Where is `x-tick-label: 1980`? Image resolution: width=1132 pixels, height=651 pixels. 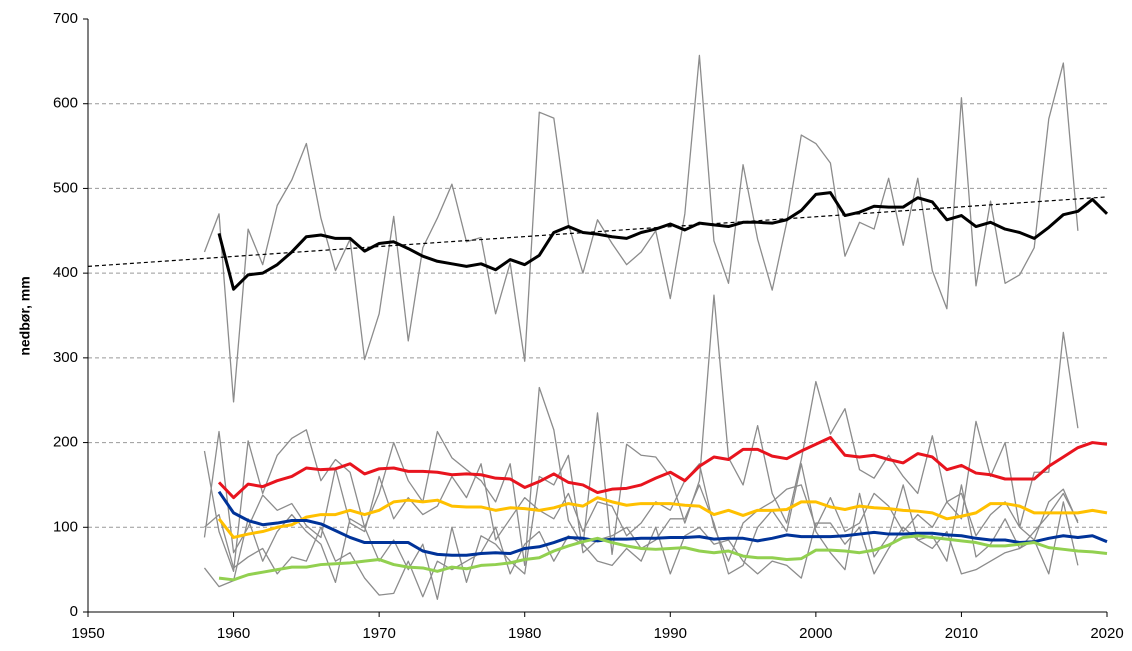 x-tick-label: 1980 is located at coordinates (524, 633).